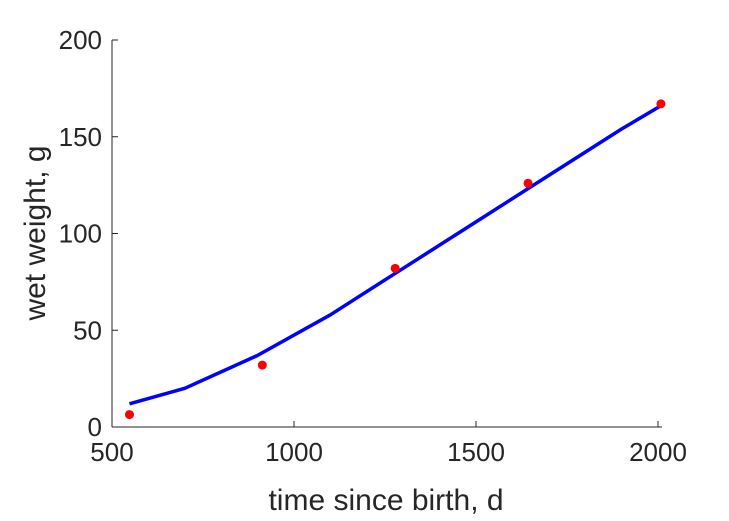 This screenshot has height=521, width=729. I want to click on x-axis-label: time since birth, d, so click(385, 500).